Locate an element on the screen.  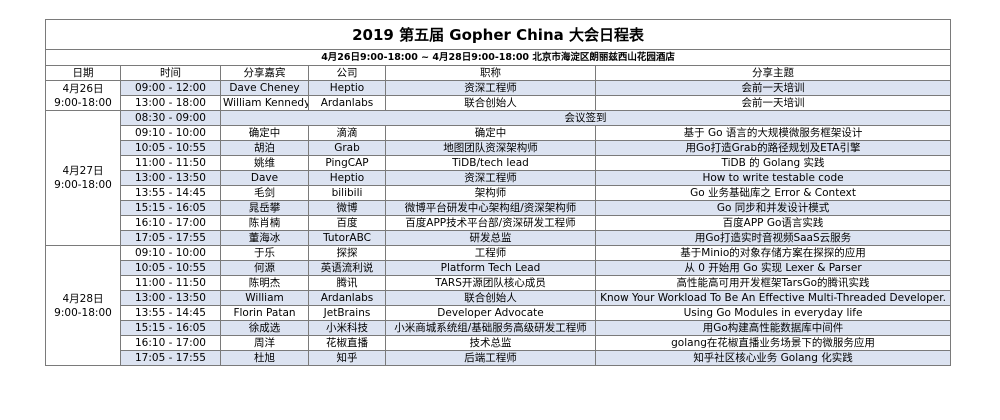
position-cell: 百度APP技术平台部/资深研发工程师 is located at coordinates (490, 223).